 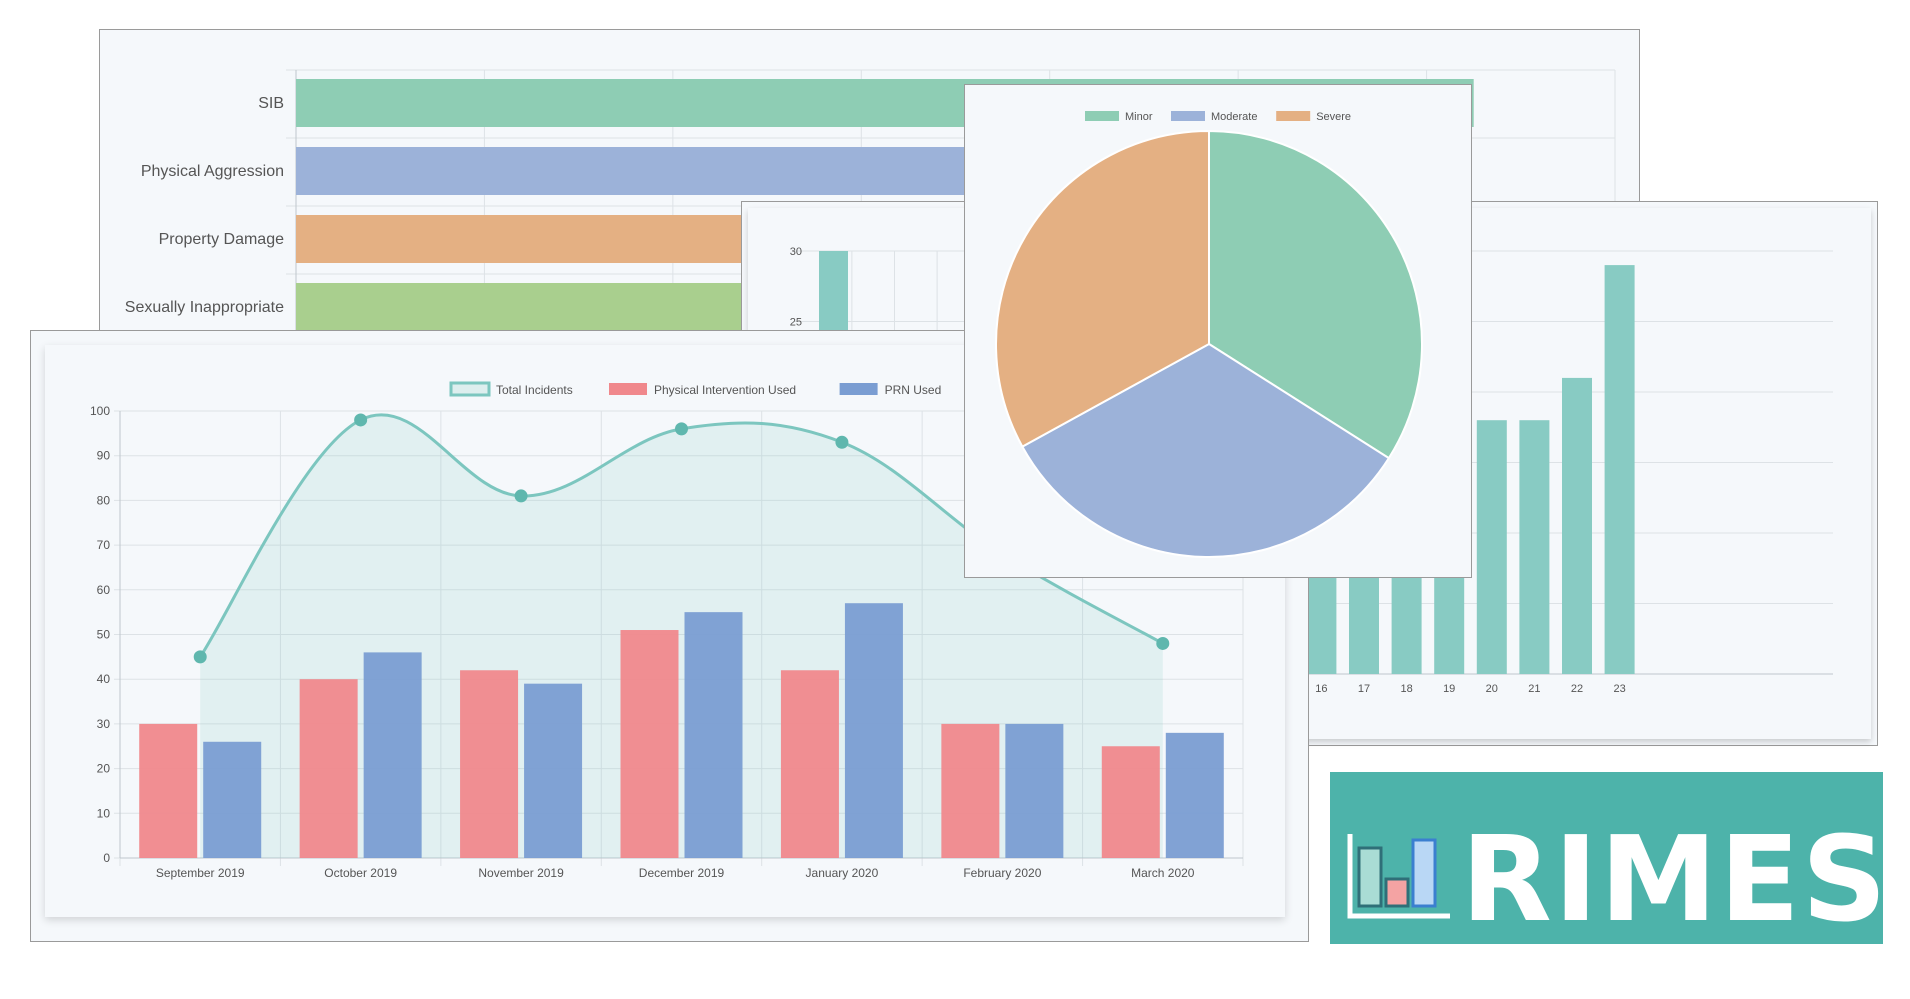 I want to click on tick-label: 22, so click(x=1577, y=689).